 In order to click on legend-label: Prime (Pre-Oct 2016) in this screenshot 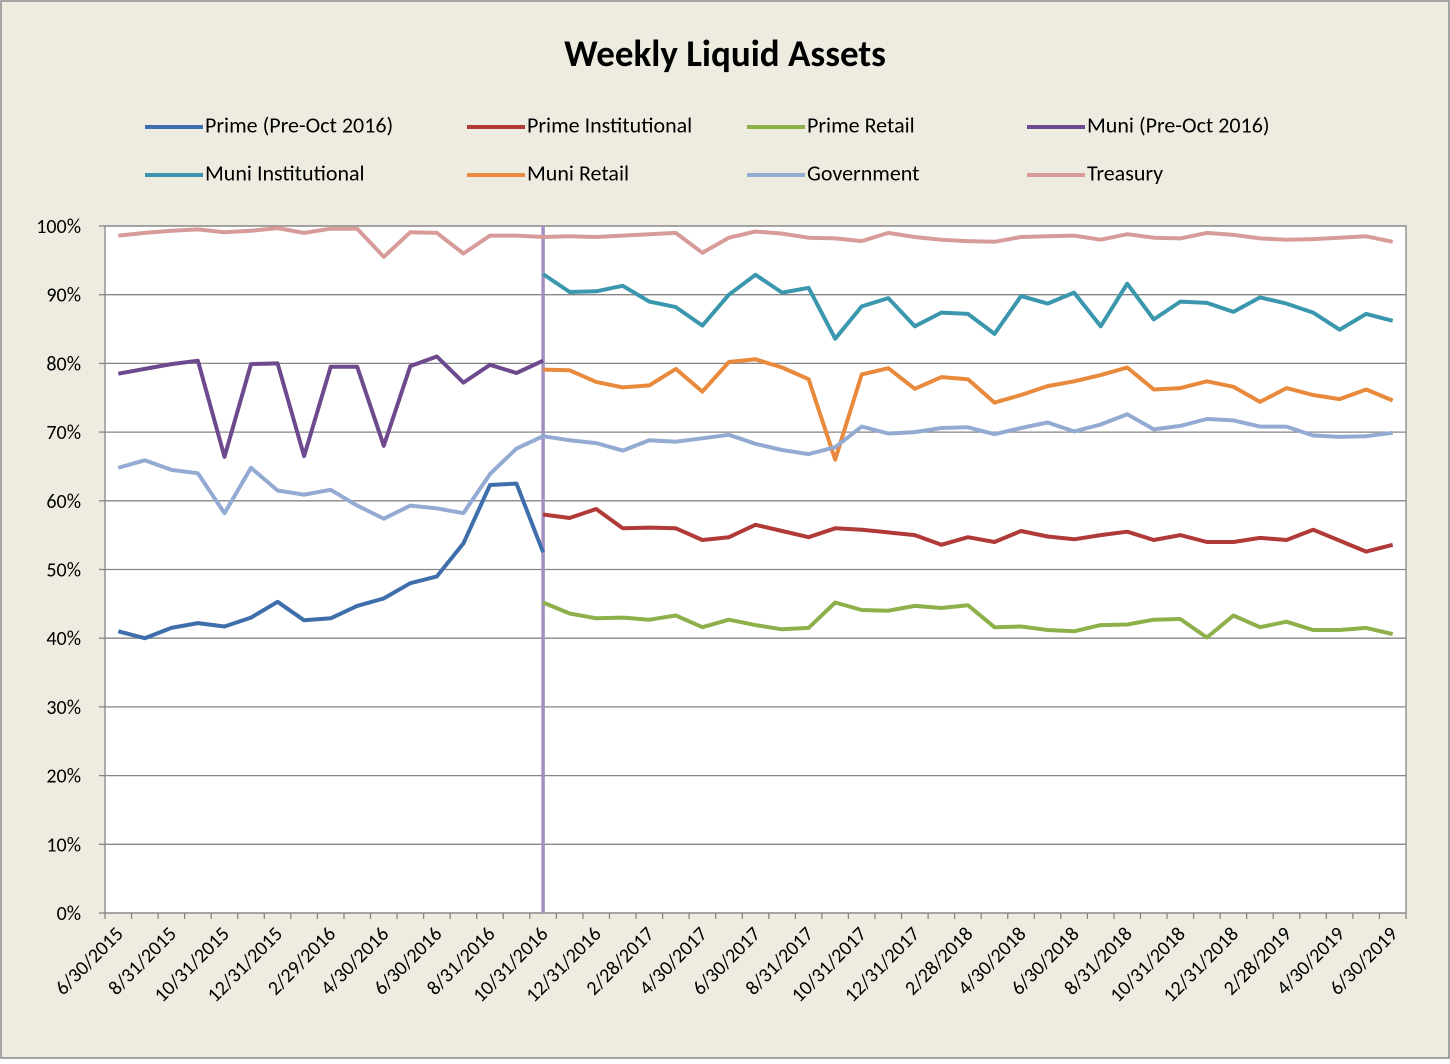, I will do `click(299, 124)`.